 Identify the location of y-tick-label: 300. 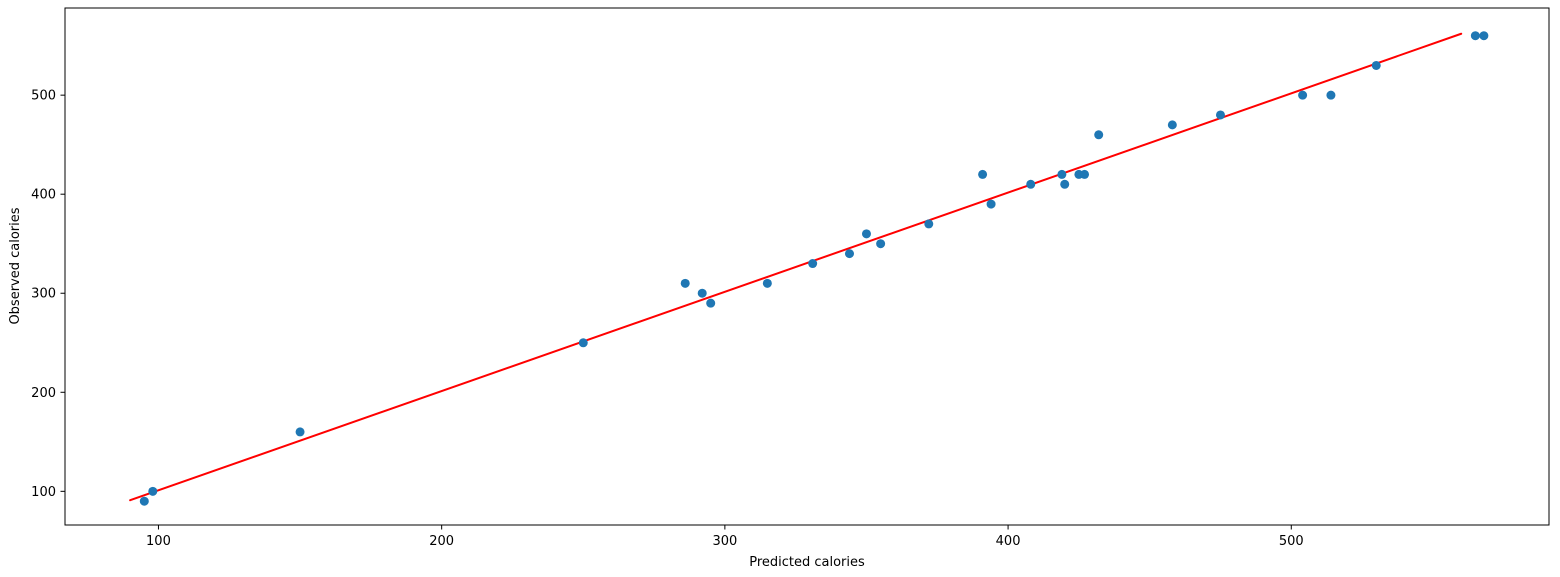
(43, 294).